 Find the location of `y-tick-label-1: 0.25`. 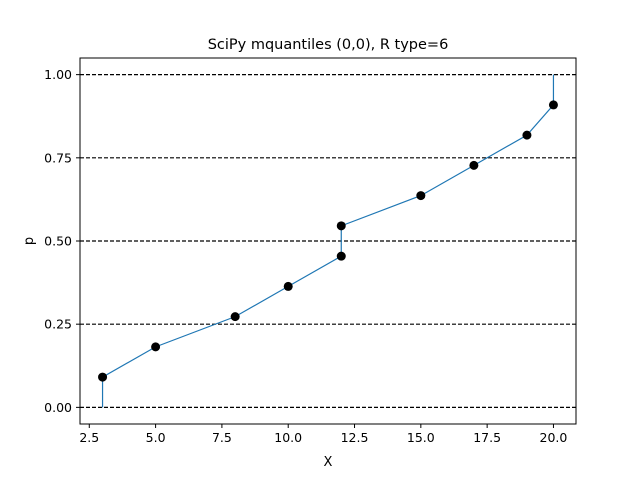

y-tick-label-1: 0.25 is located at coordinates (58, 324).